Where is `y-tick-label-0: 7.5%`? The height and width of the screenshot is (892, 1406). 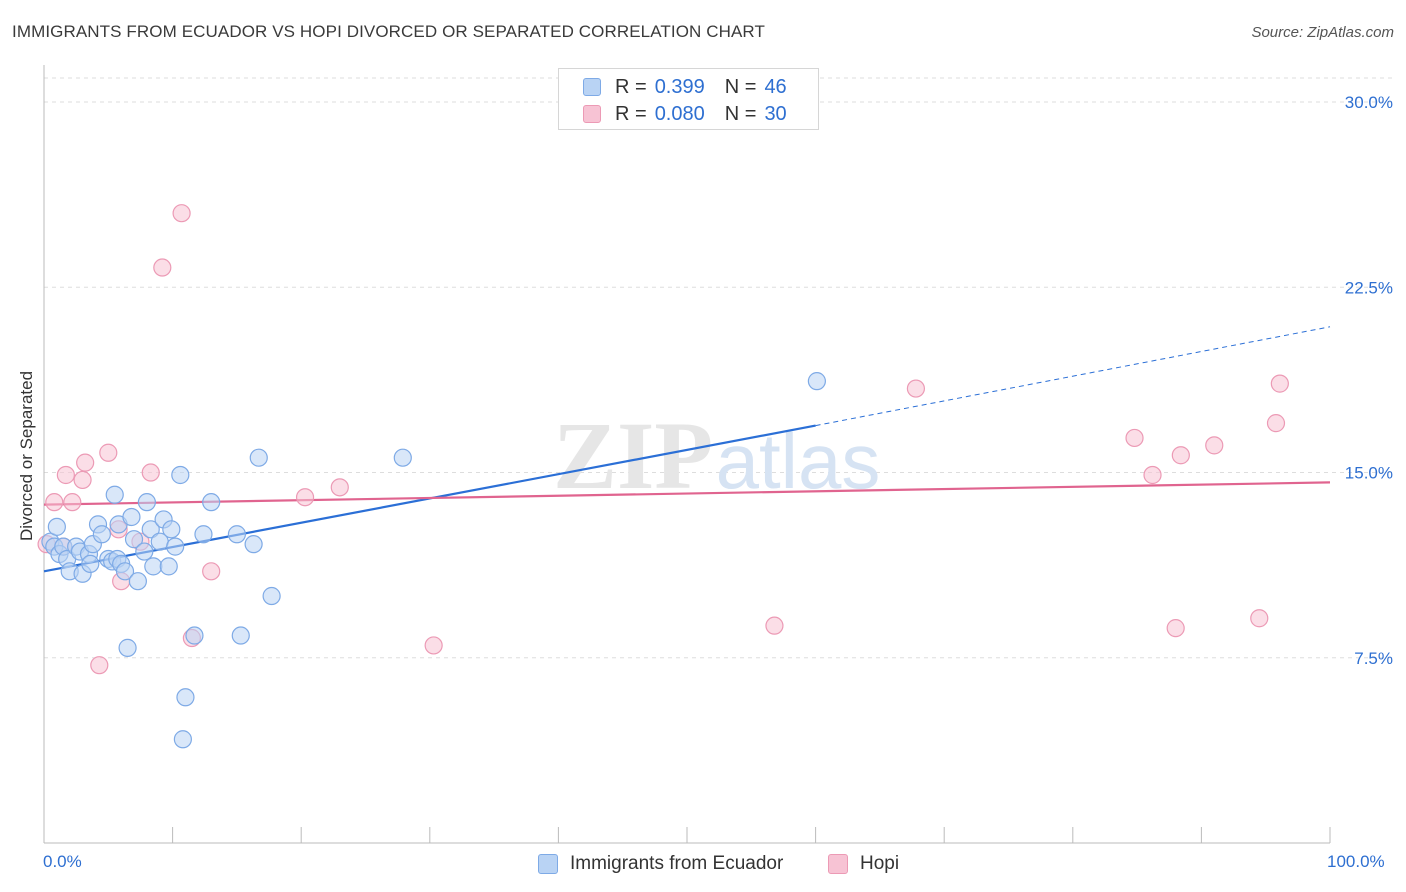
y-tick-label-0: 7.5% is located at coordinates (1373, 658).